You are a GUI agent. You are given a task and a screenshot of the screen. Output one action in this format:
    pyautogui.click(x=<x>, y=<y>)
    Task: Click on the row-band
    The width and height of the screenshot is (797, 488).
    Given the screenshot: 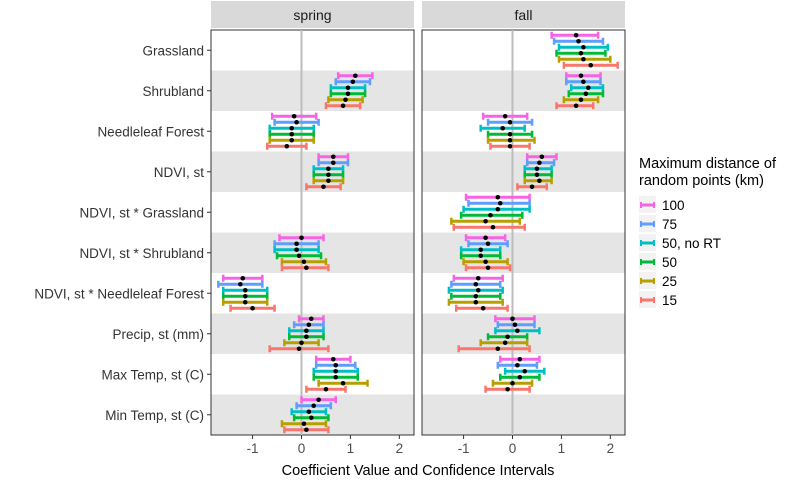 What is the action you would take?
    pyautogui.click(x=312, y=50)
    